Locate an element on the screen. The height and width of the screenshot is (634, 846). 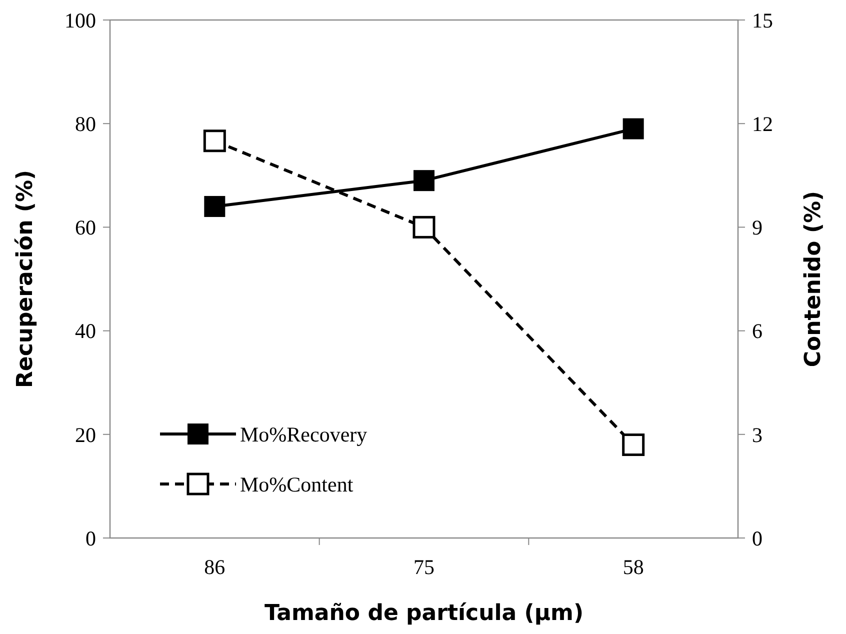
y2-tick-label: 12 is located at coordinates (762, 124).